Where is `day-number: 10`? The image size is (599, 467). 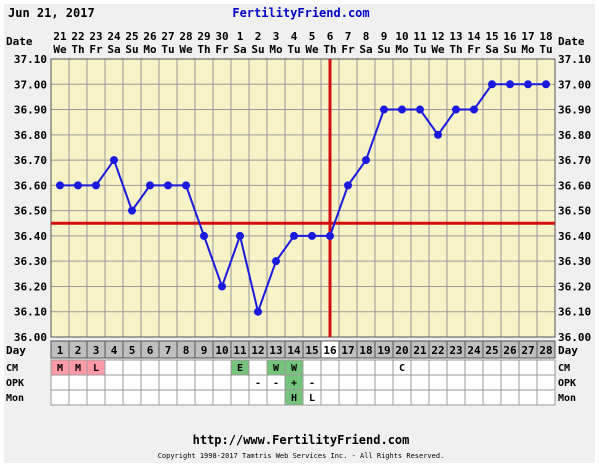 day-number: 10 is located at coordinates (221, 350).